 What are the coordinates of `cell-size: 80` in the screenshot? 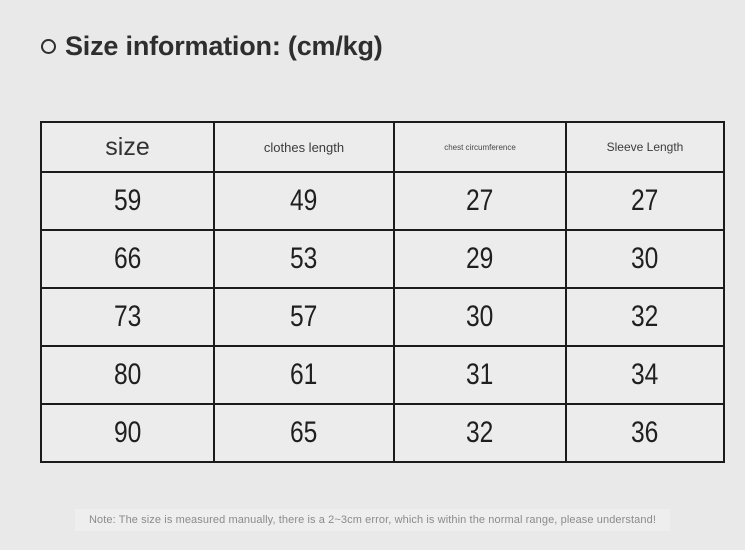 It's located at (127, 375).